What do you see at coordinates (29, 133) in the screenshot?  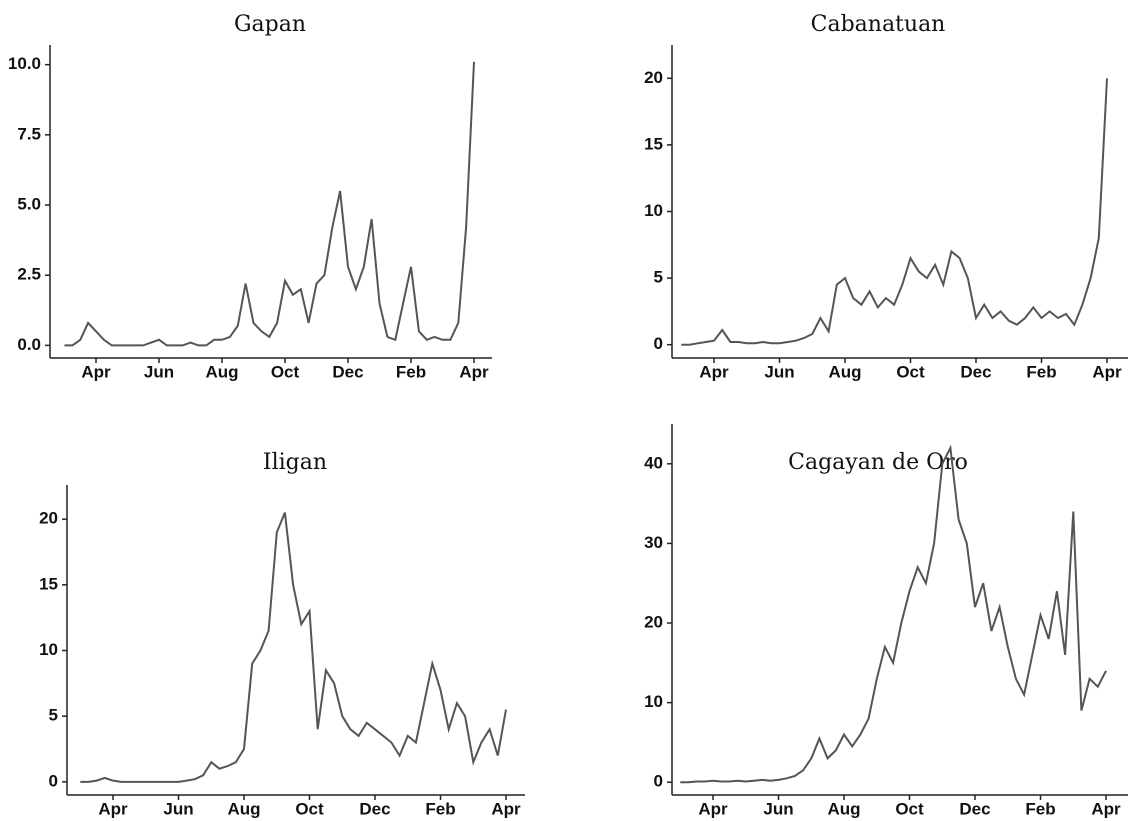 I see `y-tick-label: 7.5` at bounding box center [29, 133].